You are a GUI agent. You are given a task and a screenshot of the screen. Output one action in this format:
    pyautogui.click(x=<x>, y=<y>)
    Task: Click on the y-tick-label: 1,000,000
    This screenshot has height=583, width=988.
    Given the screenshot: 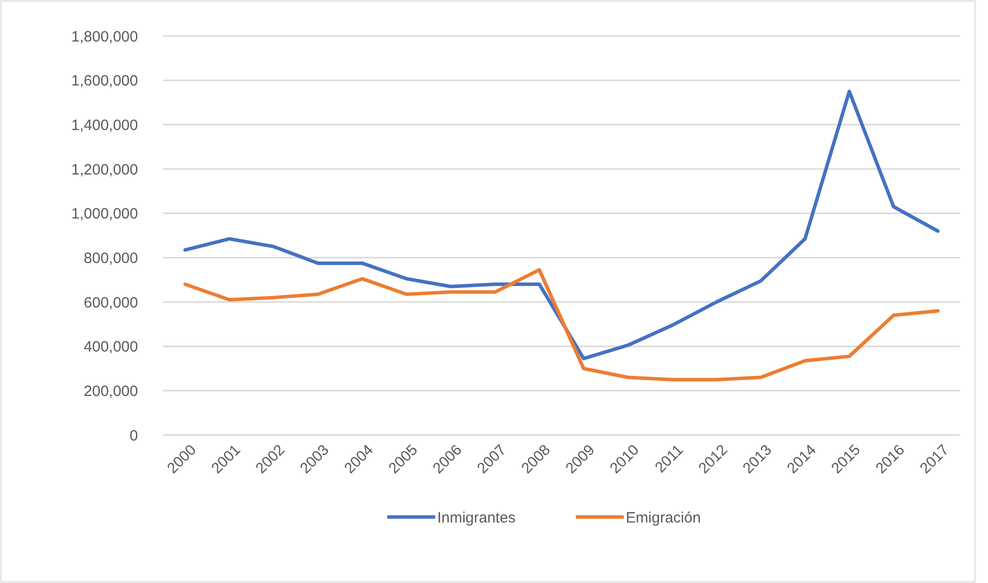 What is the action you would take?
    pyautogui.click(x=104, y=214)
    